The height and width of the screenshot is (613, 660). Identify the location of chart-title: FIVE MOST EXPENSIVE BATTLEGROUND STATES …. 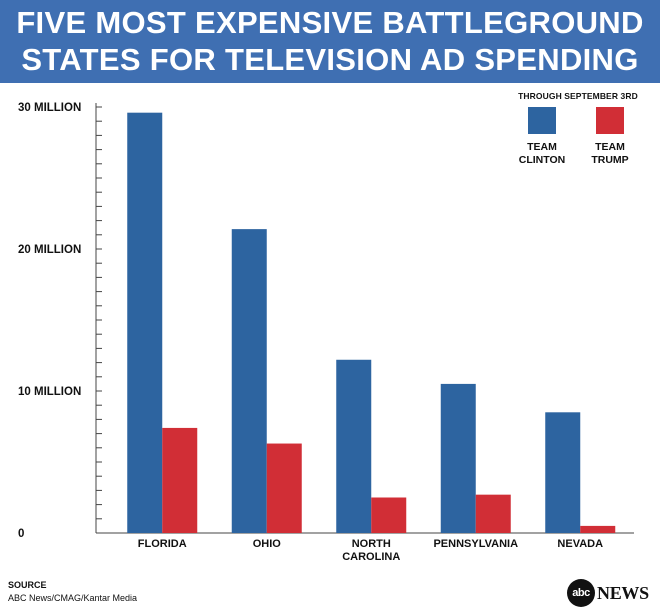
(330, 39).